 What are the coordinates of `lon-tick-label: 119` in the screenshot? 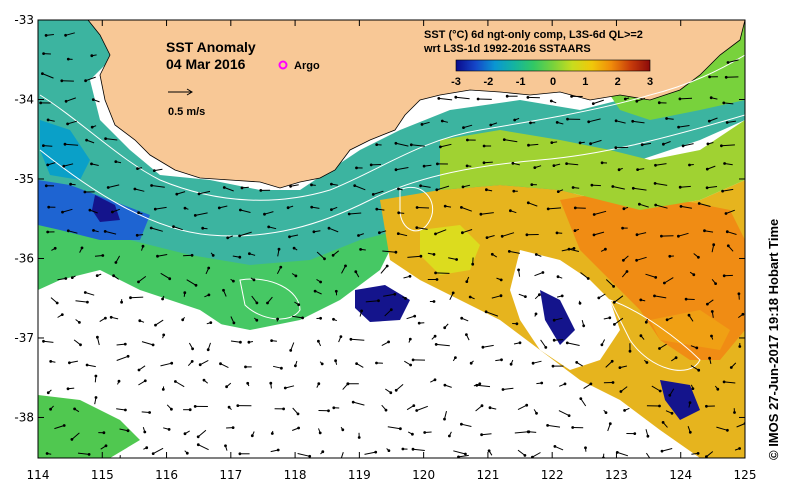 It's located at (359, 475).